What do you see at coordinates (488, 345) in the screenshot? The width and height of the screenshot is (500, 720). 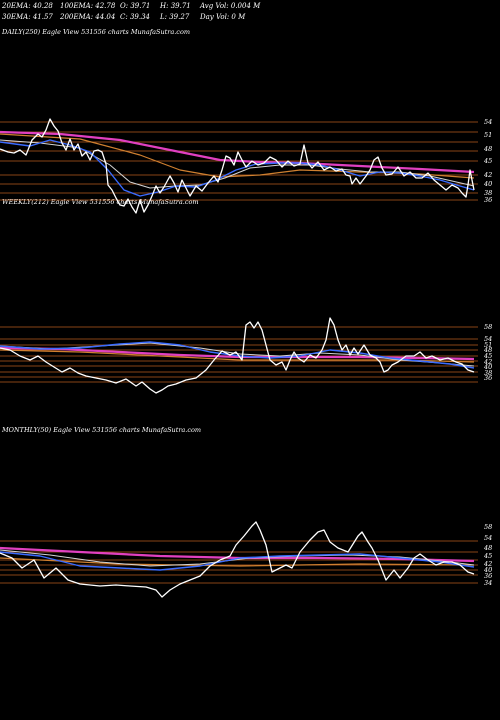 I see `tick-label-1-2: 51` at bounding box center [488, 345].